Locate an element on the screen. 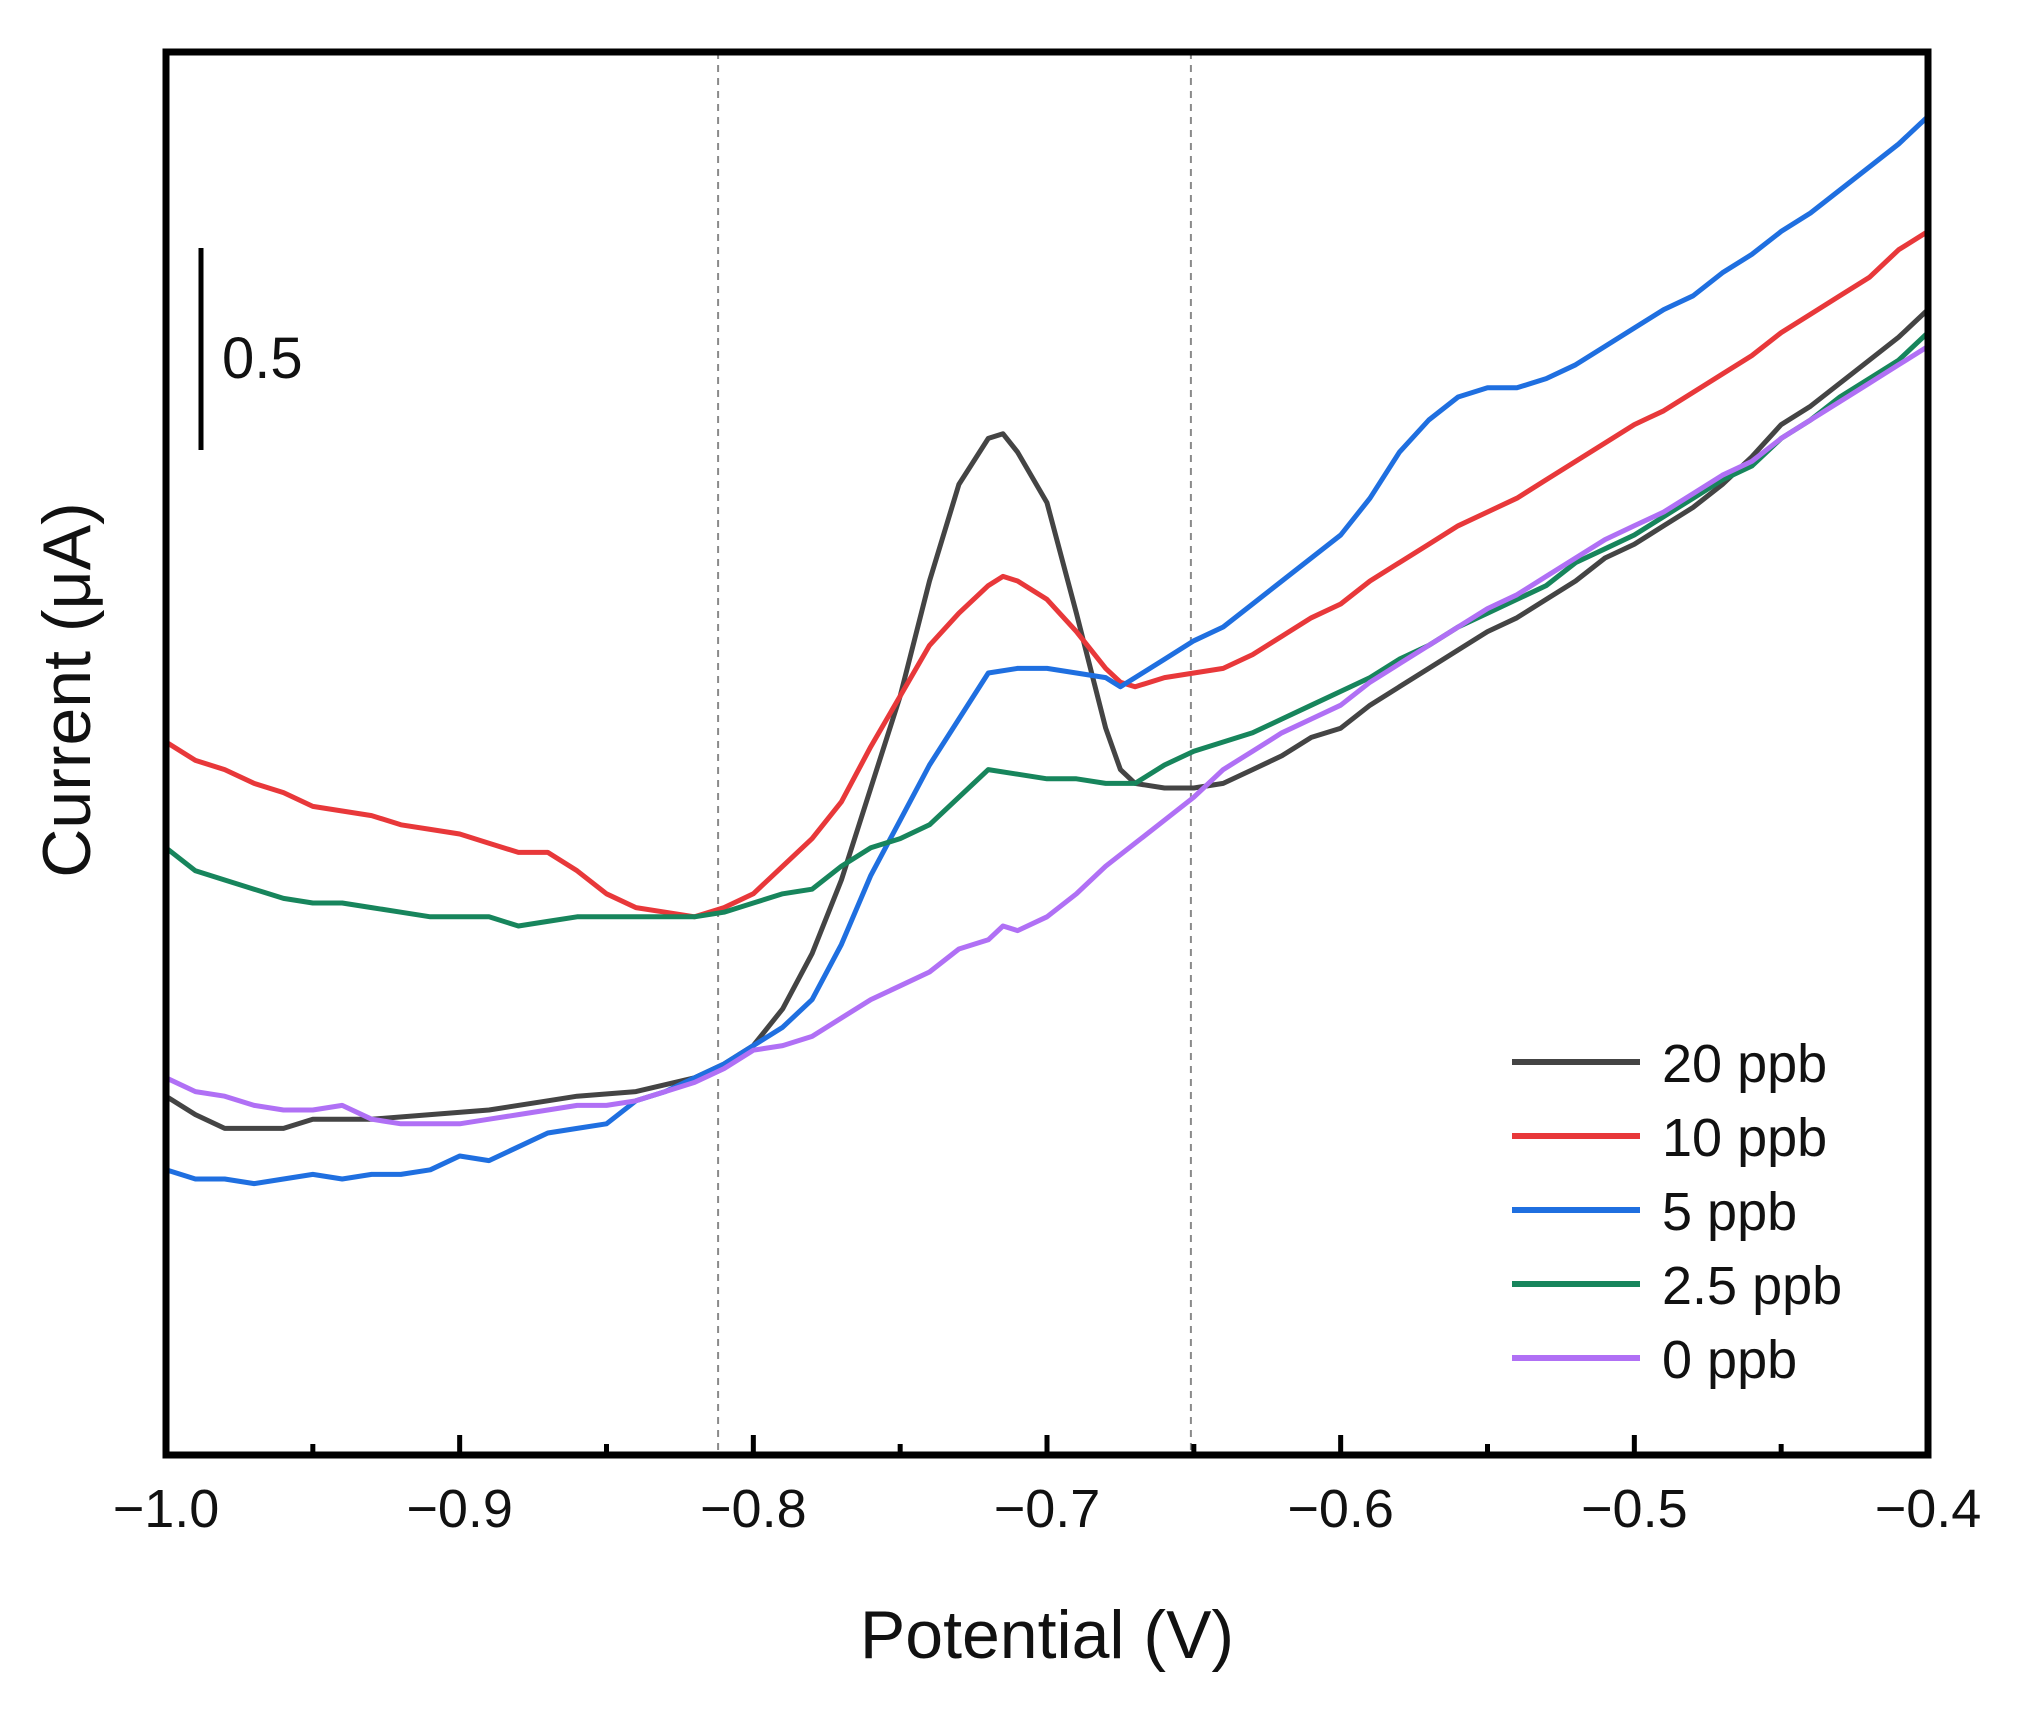 The image size is (2030, 1722). x-tick-label: −1.0 is located at coordinates (166, 1509).